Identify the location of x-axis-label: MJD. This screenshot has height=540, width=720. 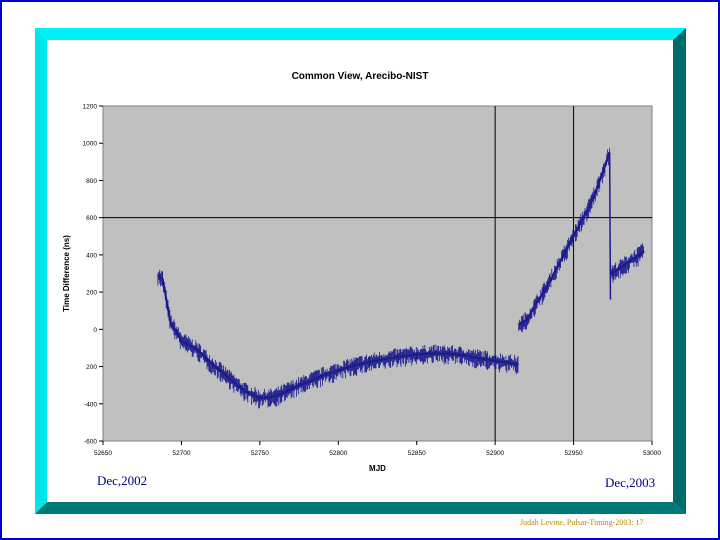
(377, 468).